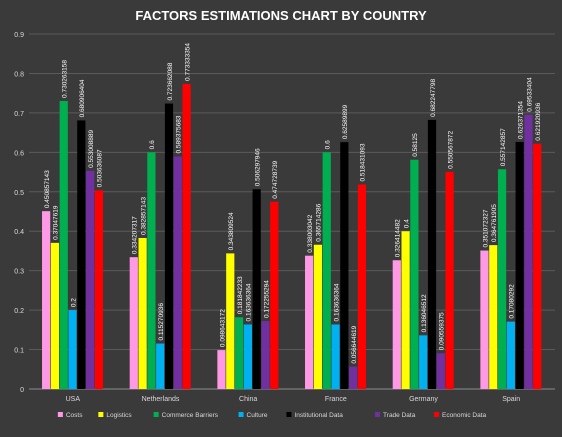 The height and width of the screenshot is (437, 562). Describe the element at coordinates (275, 179) in the screenshot. I see `data-label: 0.474728739` at that location.